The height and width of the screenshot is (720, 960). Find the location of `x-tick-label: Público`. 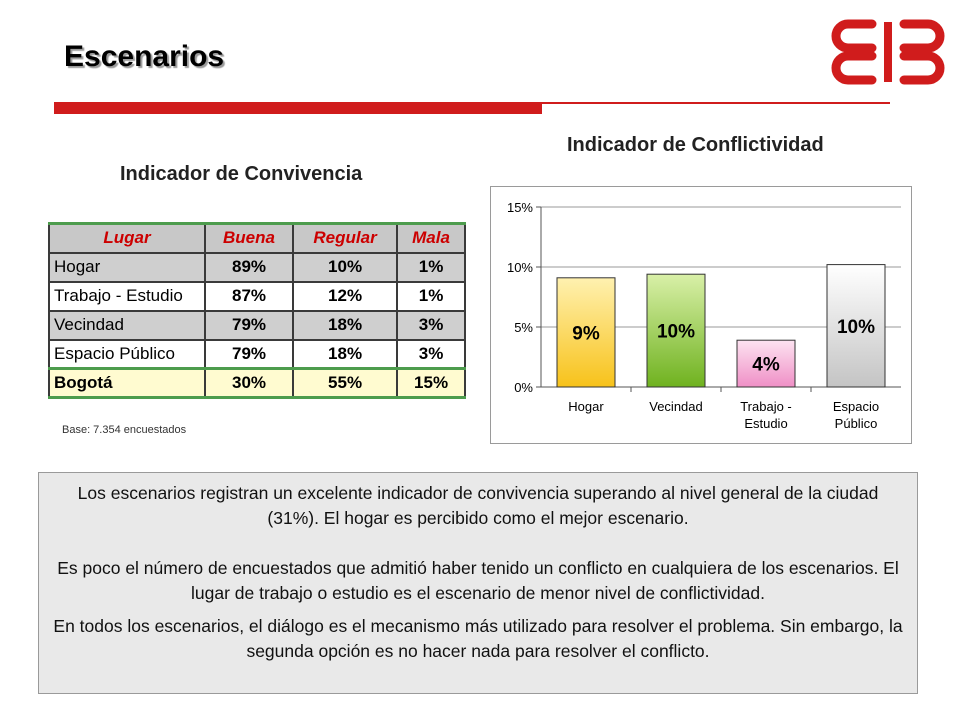

x-tick-label: Público is located at coordinates (856, 423).